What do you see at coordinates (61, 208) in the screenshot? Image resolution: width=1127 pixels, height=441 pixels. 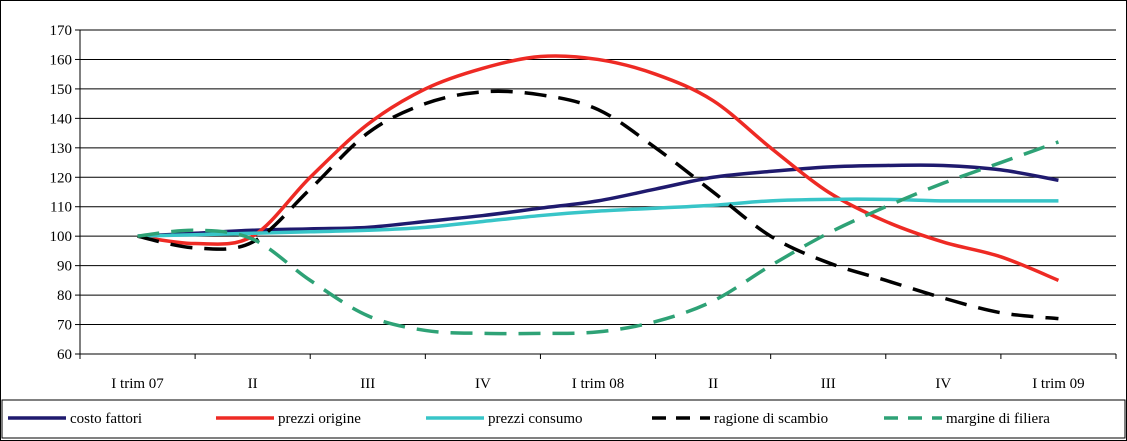 I see `y-tick-label: 110` at bounding box center [61, 208].